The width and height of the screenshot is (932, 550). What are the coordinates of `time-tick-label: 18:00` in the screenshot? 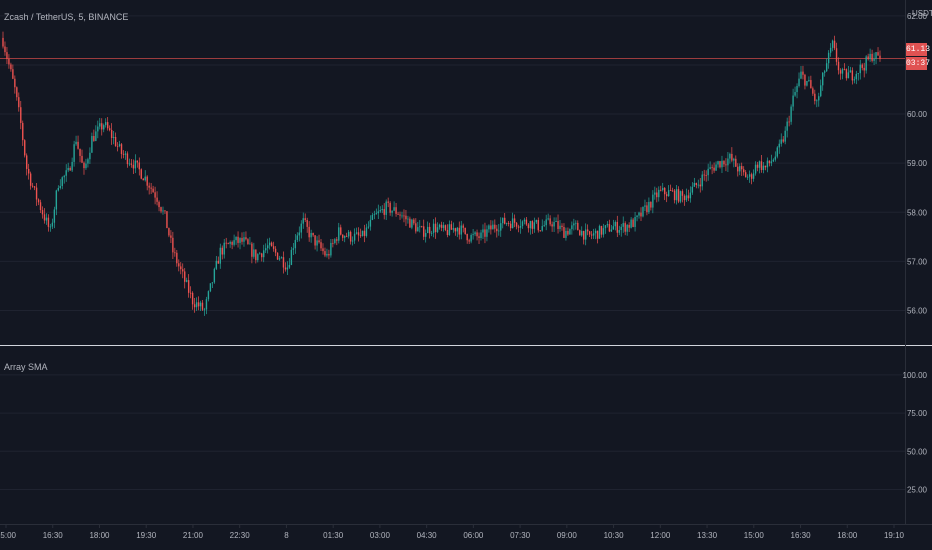 It's located at (847, 535).